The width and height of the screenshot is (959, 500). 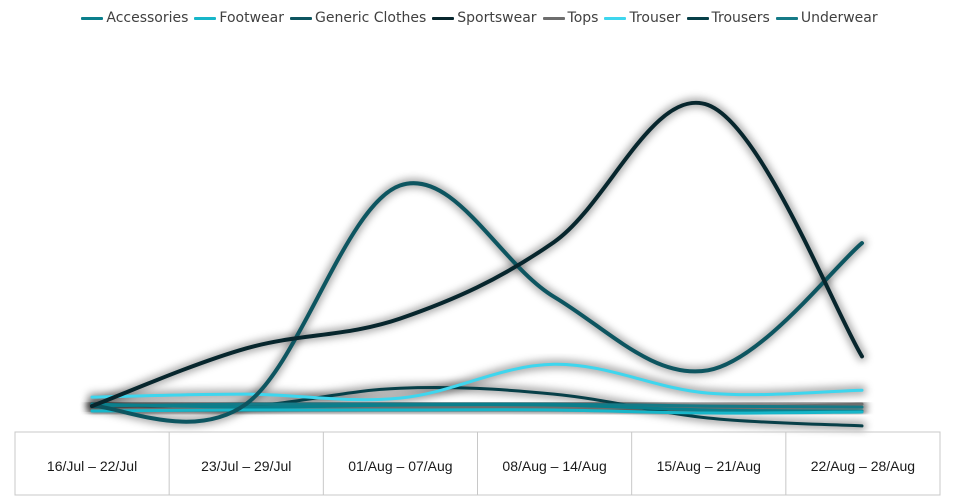 I want to click on legend-item-underwear: Underwear, so click(x=826, y=18).